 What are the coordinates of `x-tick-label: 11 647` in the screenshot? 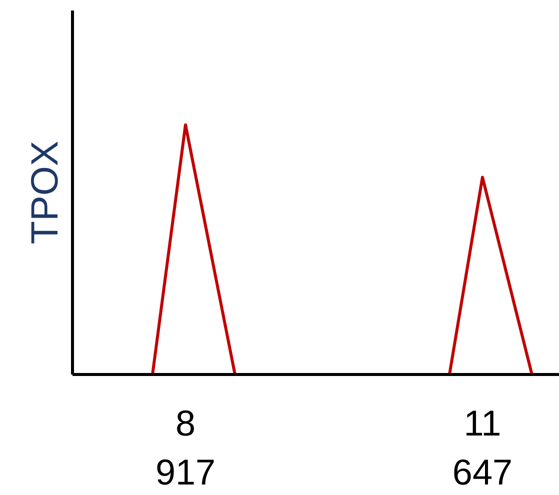 It's located at (482, 447).